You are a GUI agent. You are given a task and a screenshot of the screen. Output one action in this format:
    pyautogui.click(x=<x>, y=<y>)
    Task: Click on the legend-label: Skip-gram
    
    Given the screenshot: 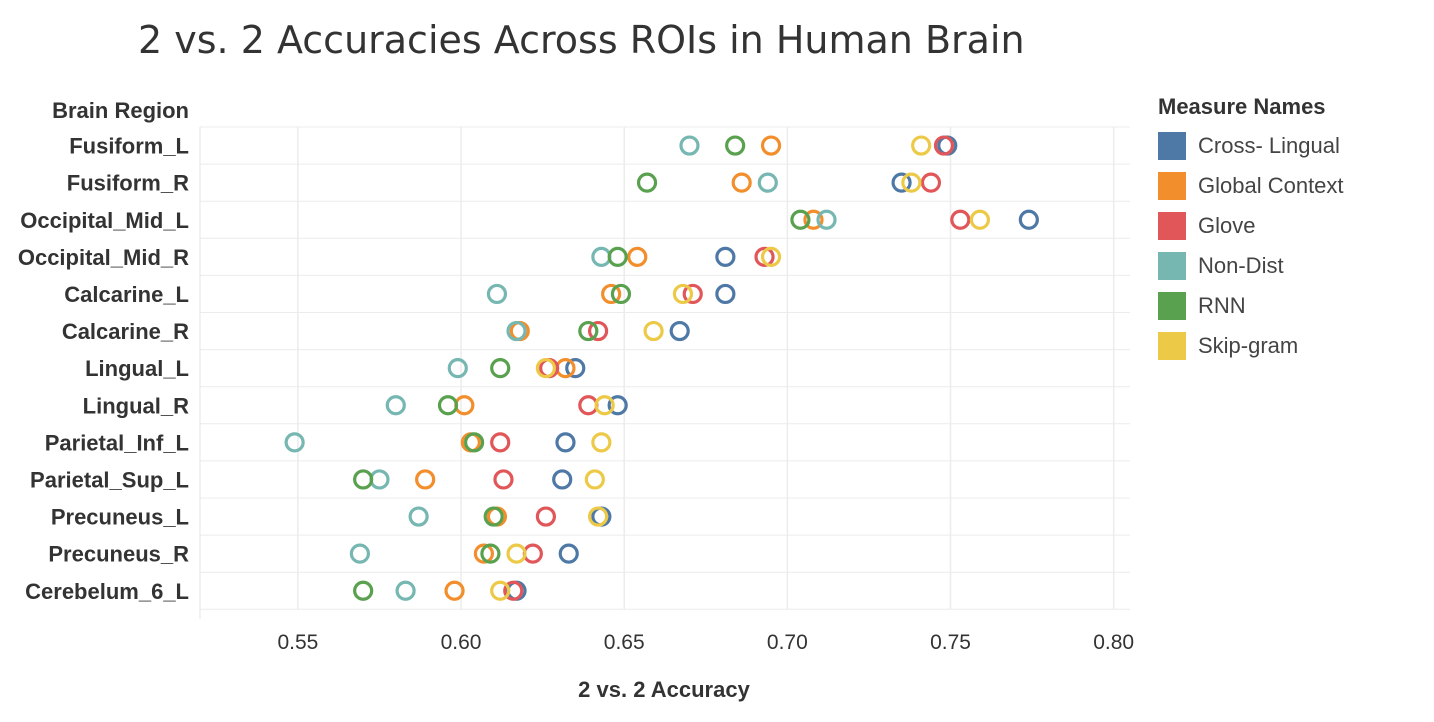 What is the action you would take?
    pyautogui.click(x=1248, y=345)
    